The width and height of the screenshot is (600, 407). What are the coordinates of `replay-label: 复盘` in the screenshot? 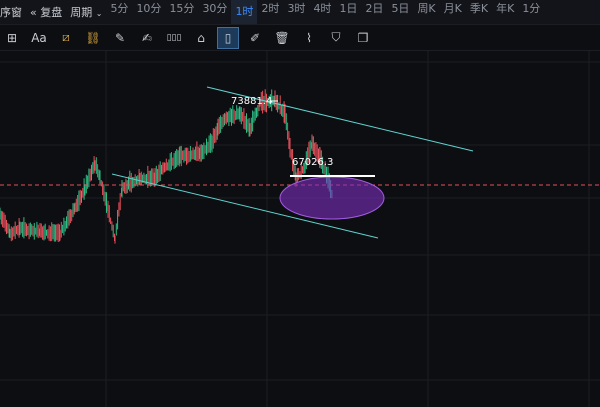 It's located at (51, 12).